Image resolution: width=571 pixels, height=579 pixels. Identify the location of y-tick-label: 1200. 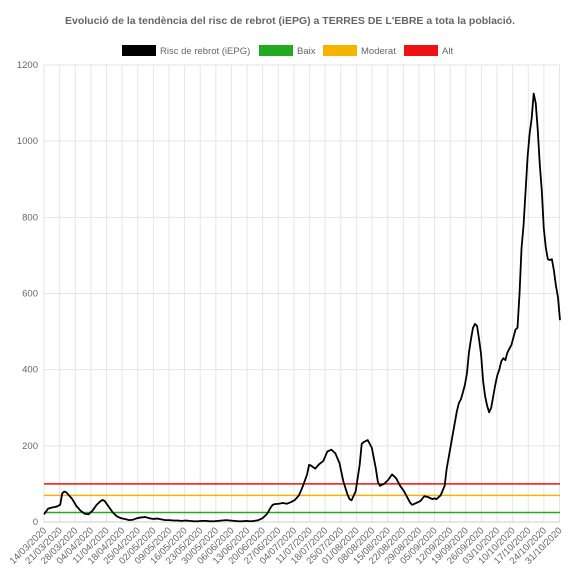
(27, 65).